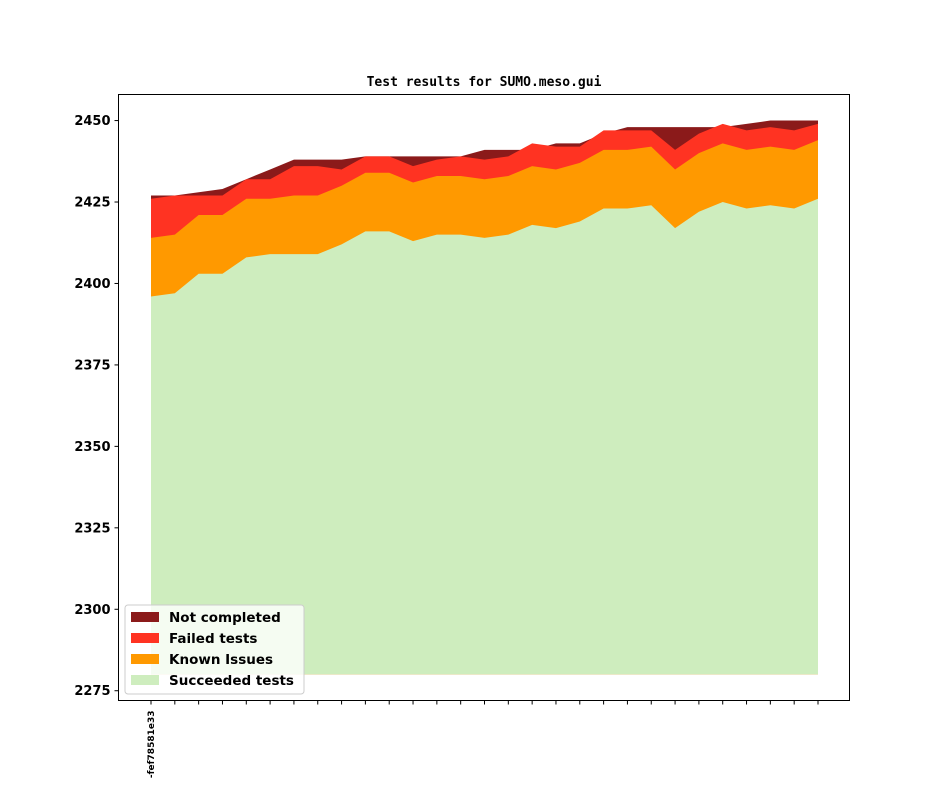 Image resolution: width=944 pixels, height=787 pixels. Describe the element at coordinates (92, 284) in the screenshot. I see `y-tick-label: 2400` at that location.